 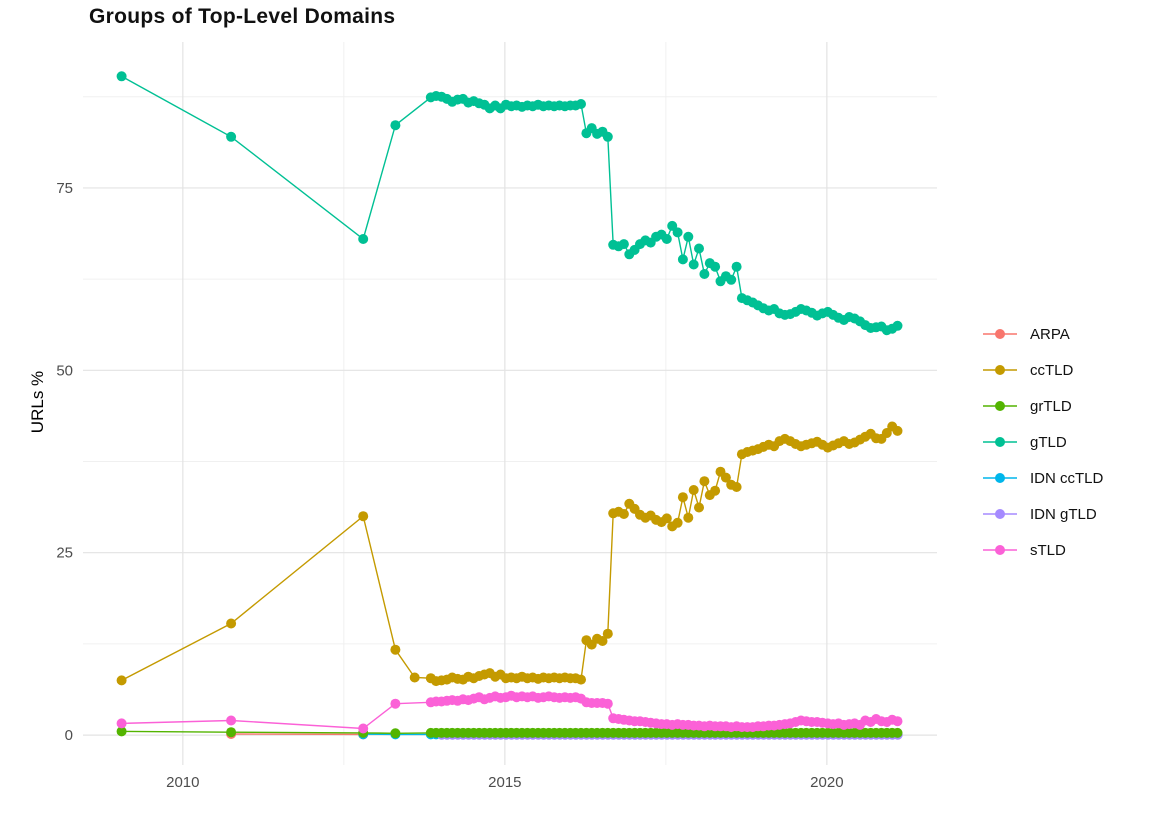 I want to click on legend: ARPA ccTLD grTLD gTLD IDN ccTLD IDN gTLD sTLD, so click(x=1042, y=442).